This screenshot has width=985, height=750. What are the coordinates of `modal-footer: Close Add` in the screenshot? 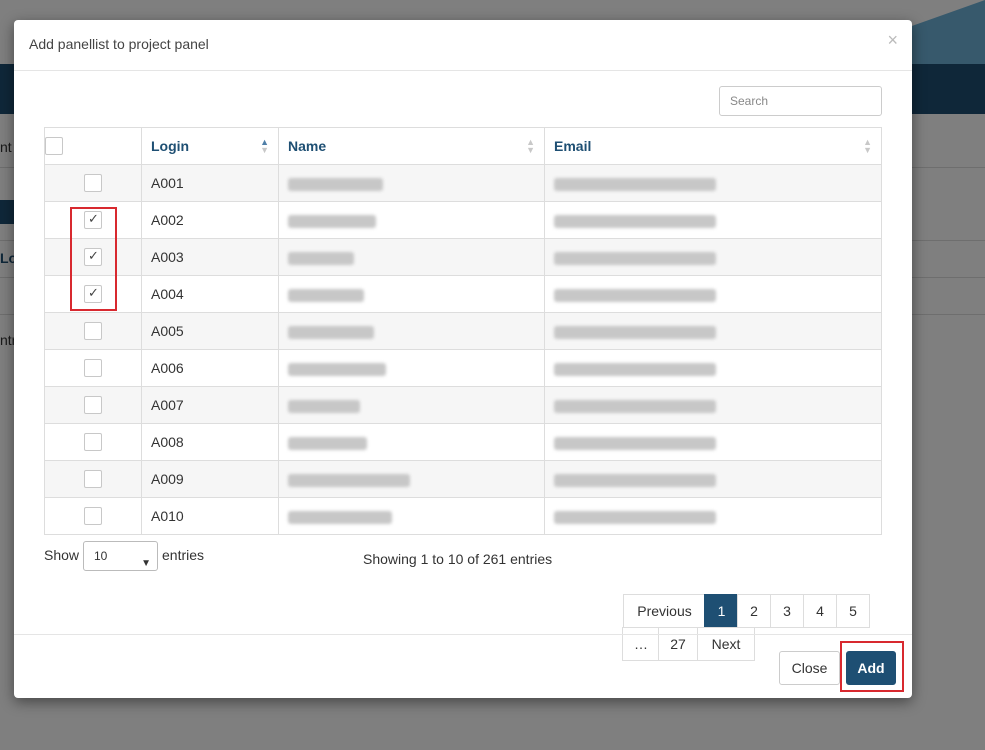 It's located at (463, 666).